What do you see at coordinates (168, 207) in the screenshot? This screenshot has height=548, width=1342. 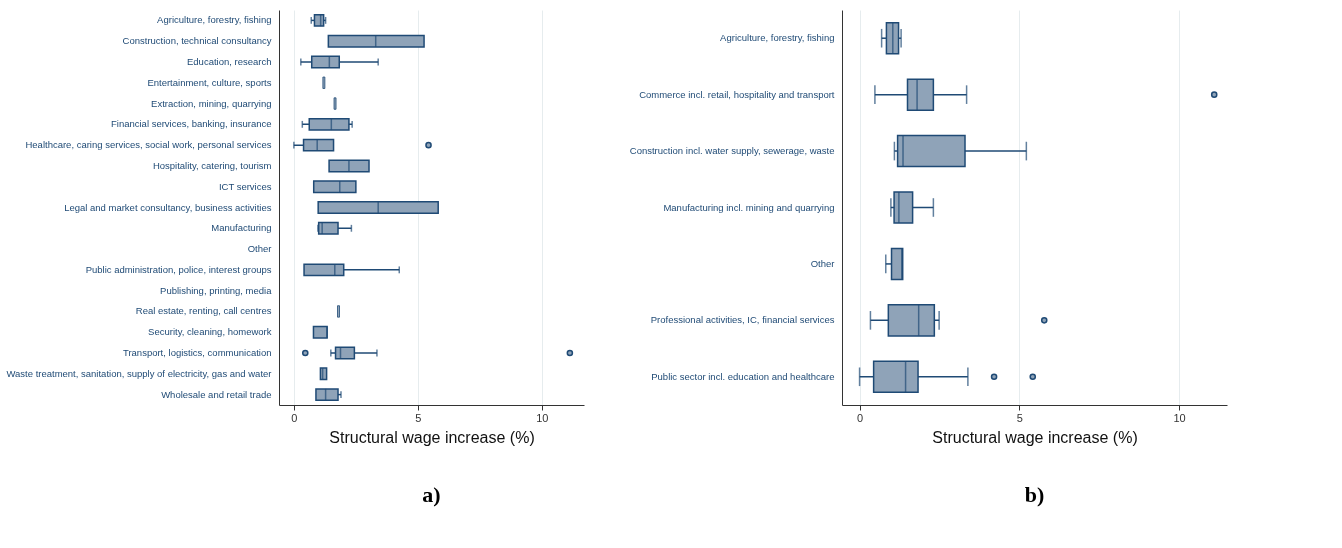 I see `y-tick-label: Legal and market consultancy, business activities` at bounding box center [168, 207].